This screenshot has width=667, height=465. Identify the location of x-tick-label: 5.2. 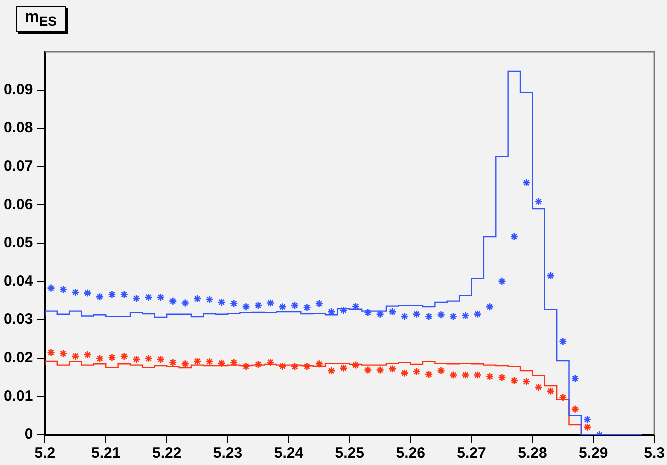
(45, 453).